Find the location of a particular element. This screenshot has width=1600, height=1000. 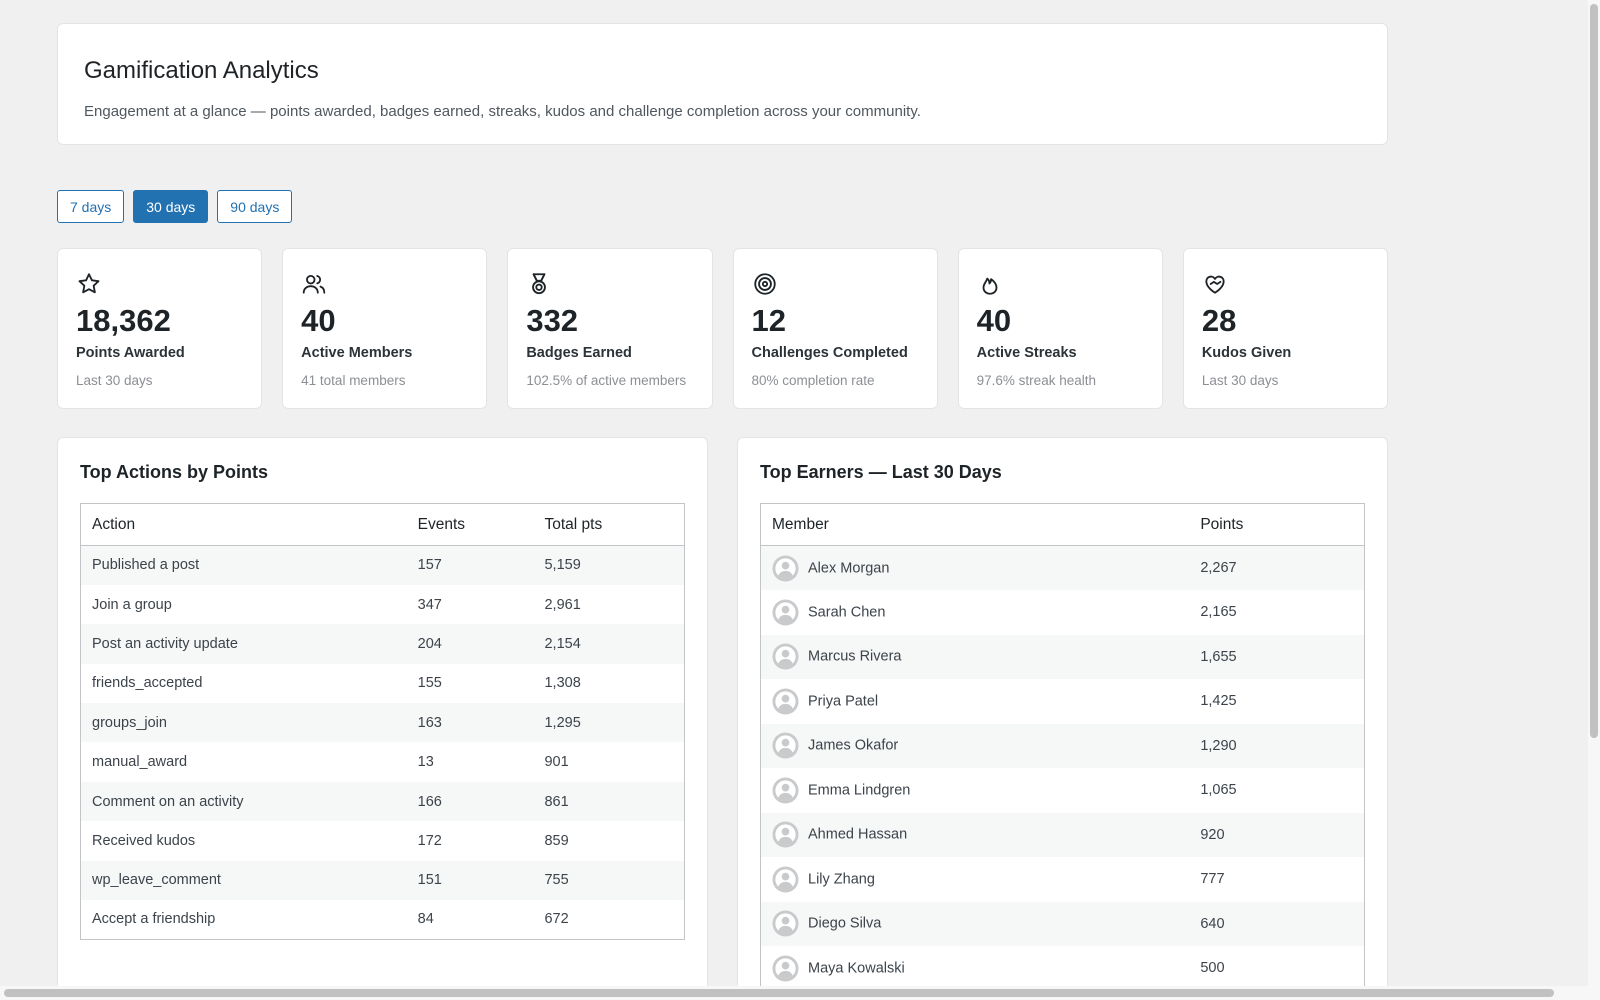

cell-text: Emma Lindgren is located at coordinates (859, 790).